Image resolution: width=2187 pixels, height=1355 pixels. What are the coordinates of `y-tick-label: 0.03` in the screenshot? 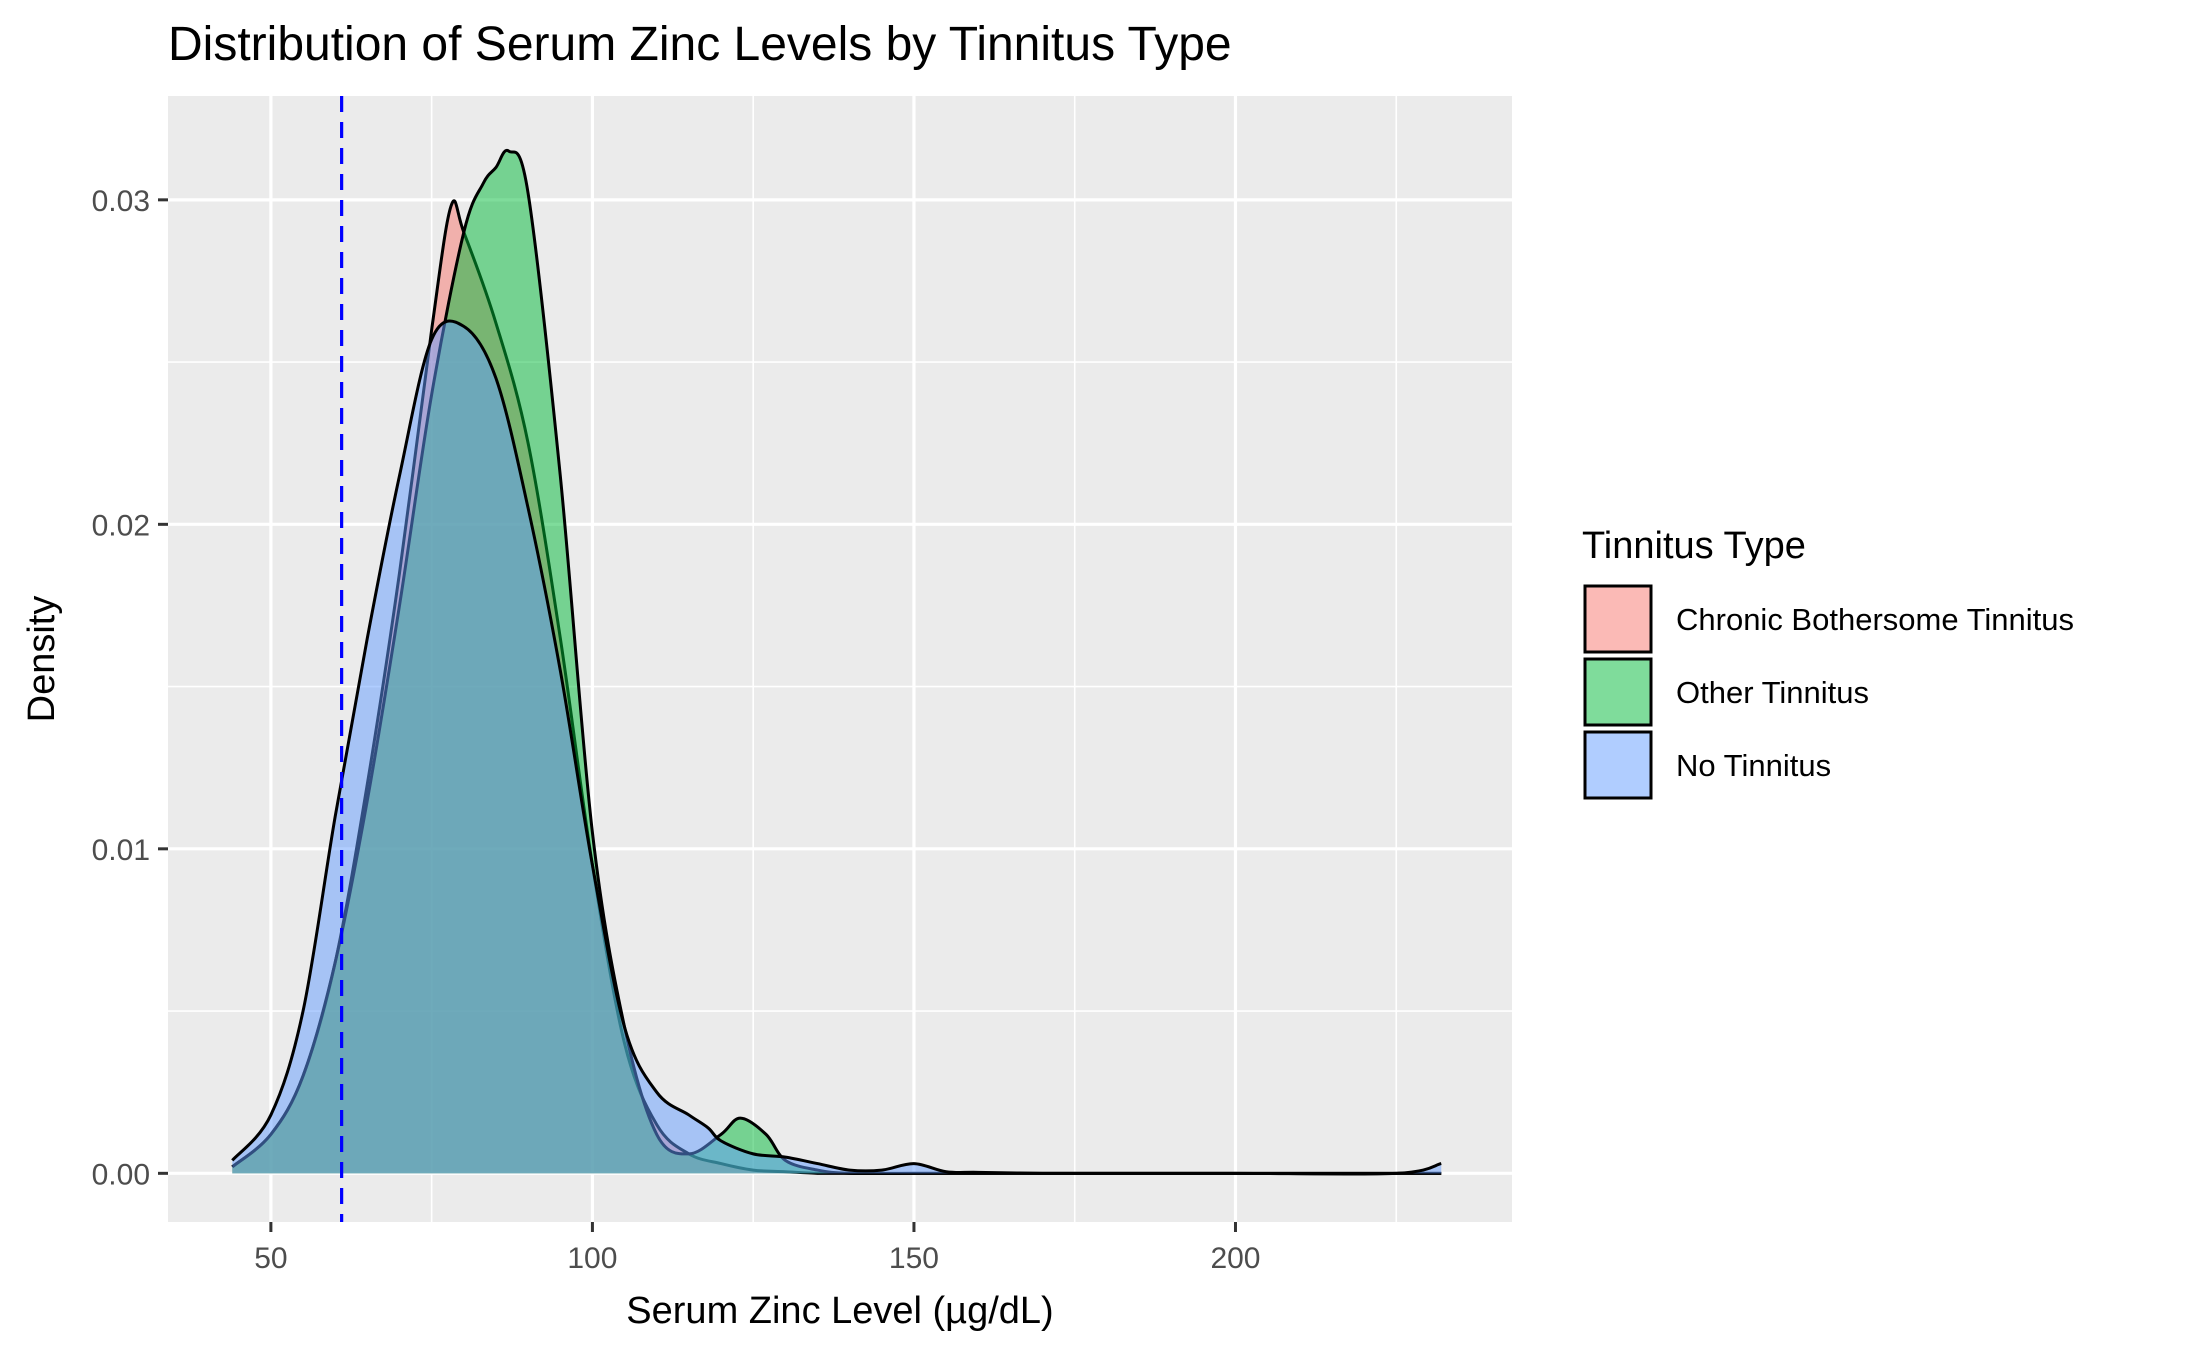 It's located at (121, 201).